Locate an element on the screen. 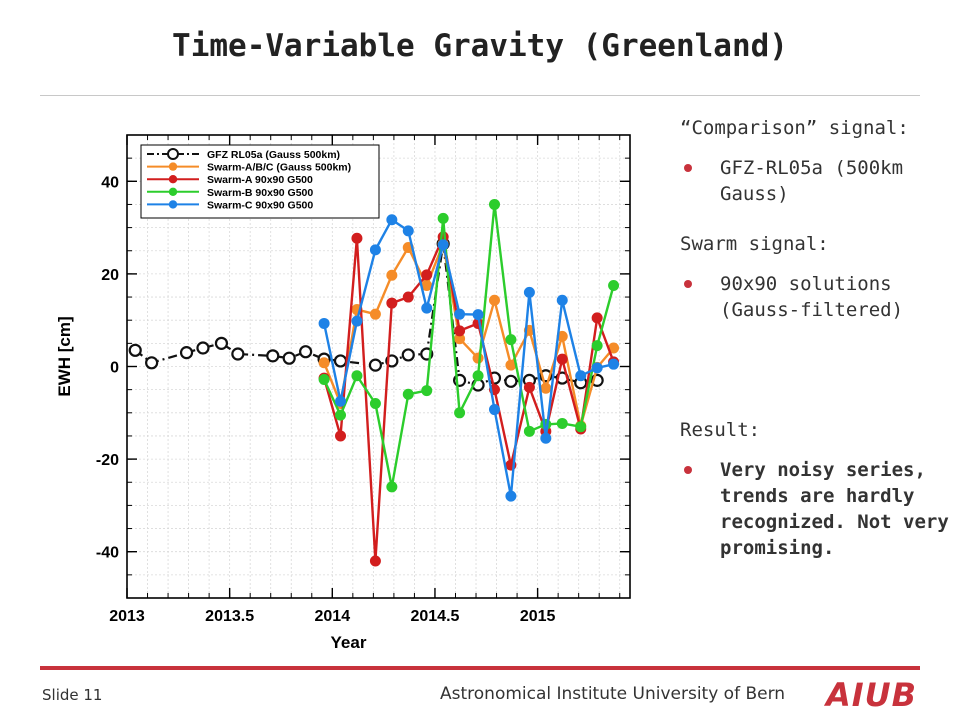 This screenshot has height=720, width=960. x-tick-label: 2013 is located at coordinates (127, 616).